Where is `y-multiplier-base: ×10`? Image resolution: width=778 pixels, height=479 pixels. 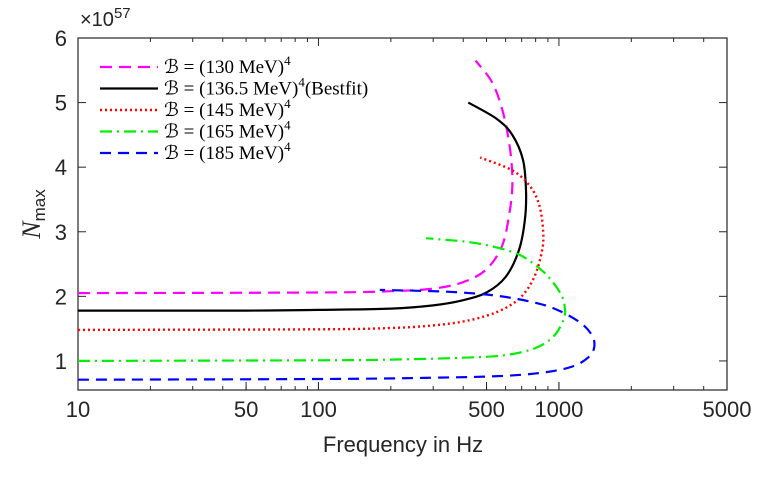
y-multiplier-base: ×10 is located at coordinates (97, 20).